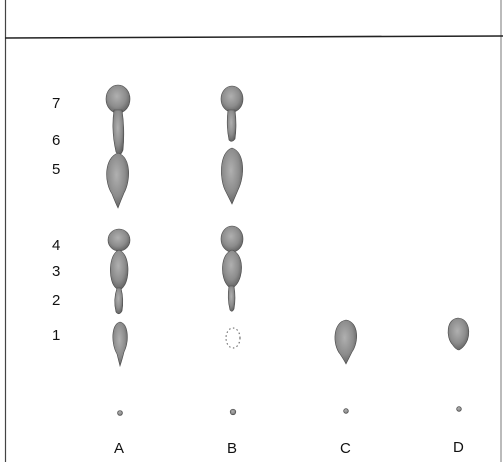  I want to click on lane-d-spots, so click(458, 364).